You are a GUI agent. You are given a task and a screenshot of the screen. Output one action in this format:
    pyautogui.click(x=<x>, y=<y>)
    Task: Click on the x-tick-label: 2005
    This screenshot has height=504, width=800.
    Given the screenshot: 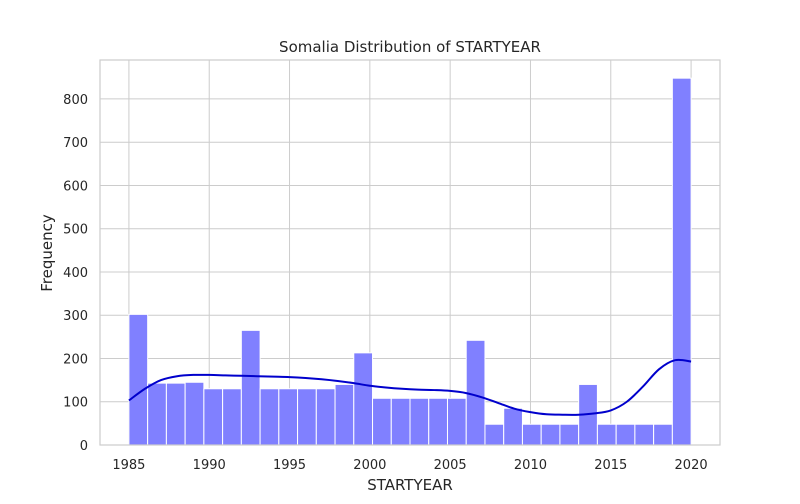 What is the action you would take?
    pyautogui.click(x=450, y=465)
    